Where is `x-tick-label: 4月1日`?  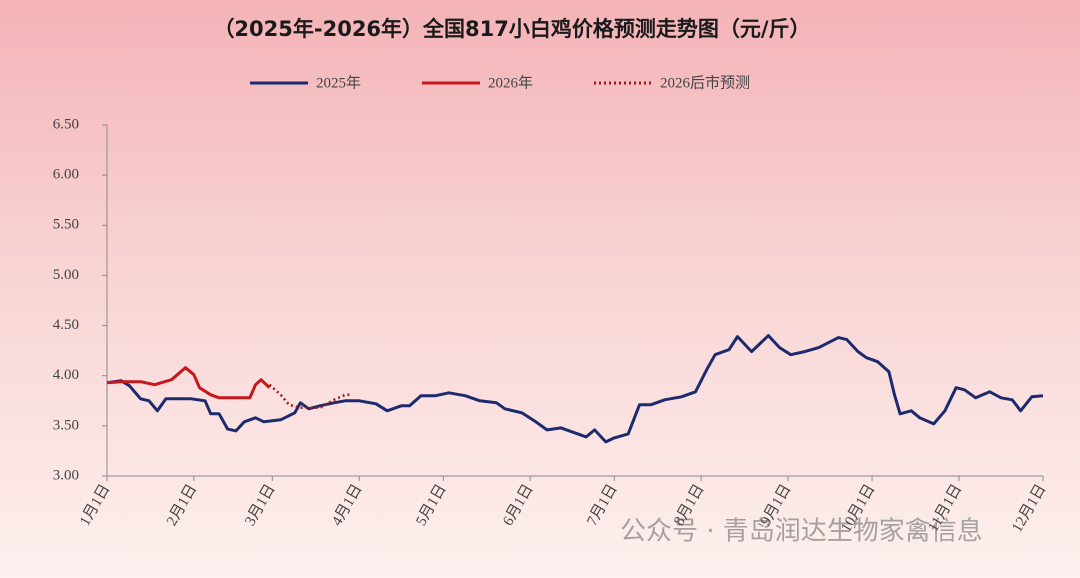 x-tick-label: 4月1日 is located at coordinates (347, 505).